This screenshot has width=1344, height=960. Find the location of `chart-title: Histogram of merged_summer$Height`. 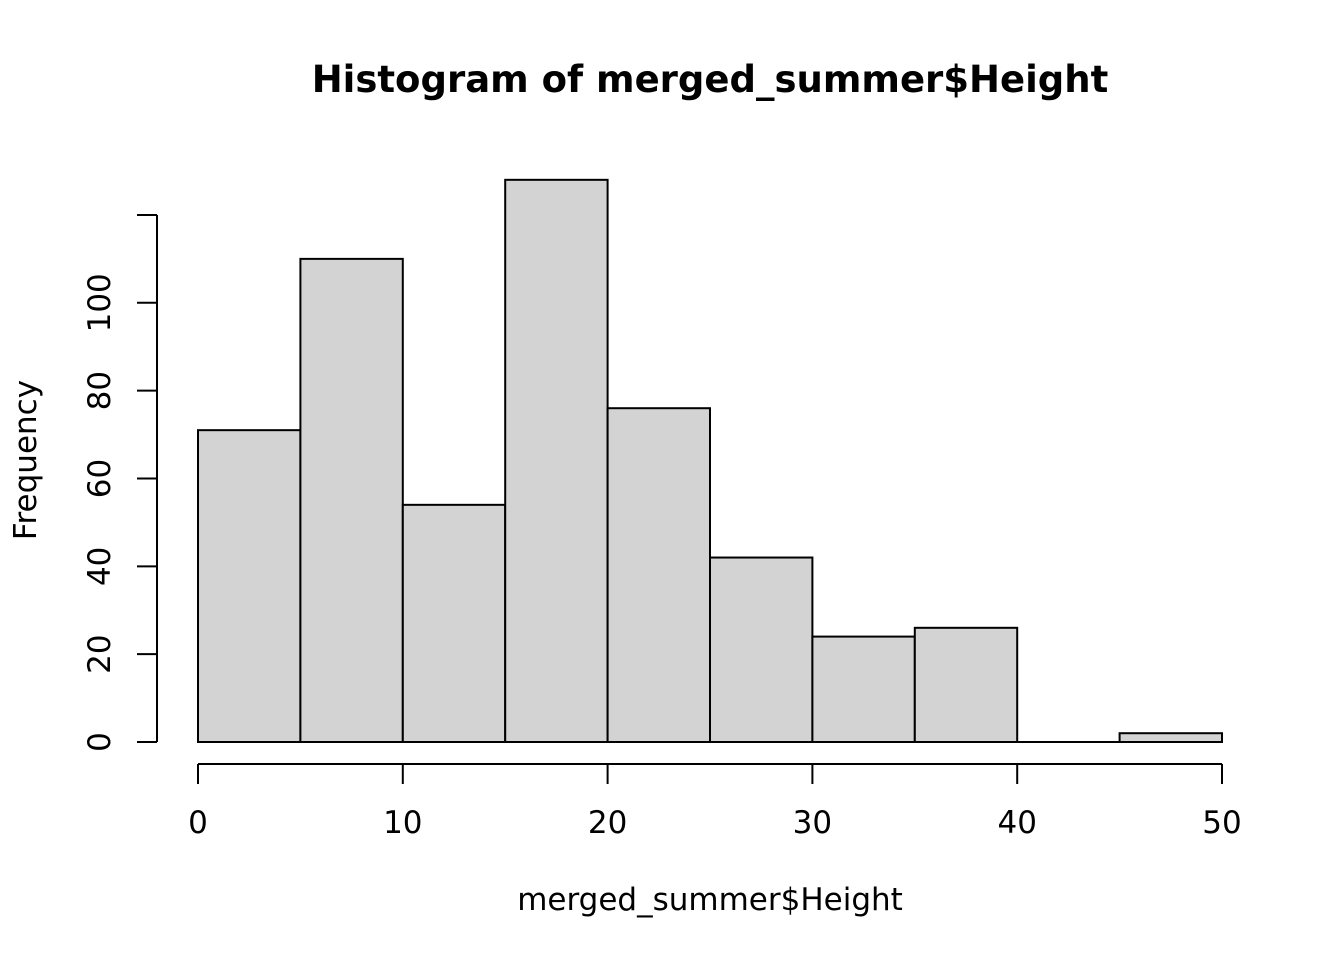

chart-title: Histogram of merged_summer$Height is located at coordinates (710, 79).